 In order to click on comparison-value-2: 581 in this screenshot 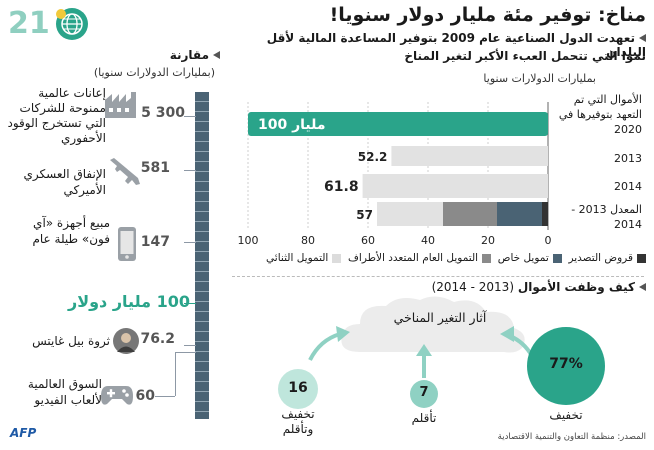, I will do `click(155, 168)`.